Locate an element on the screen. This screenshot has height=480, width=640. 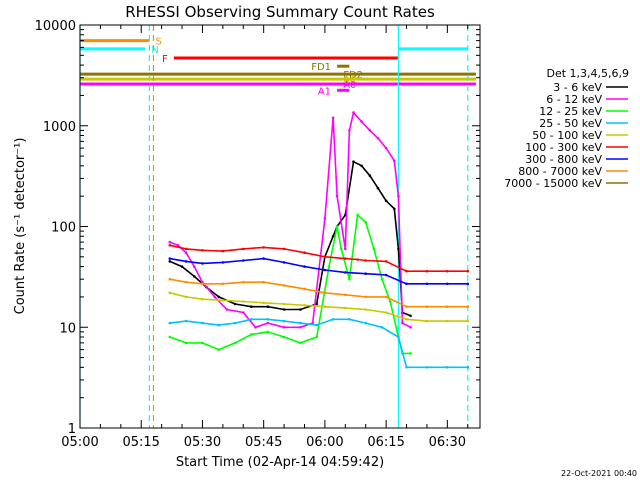
flag-label: FD2 is located at coordinates (353, 75).